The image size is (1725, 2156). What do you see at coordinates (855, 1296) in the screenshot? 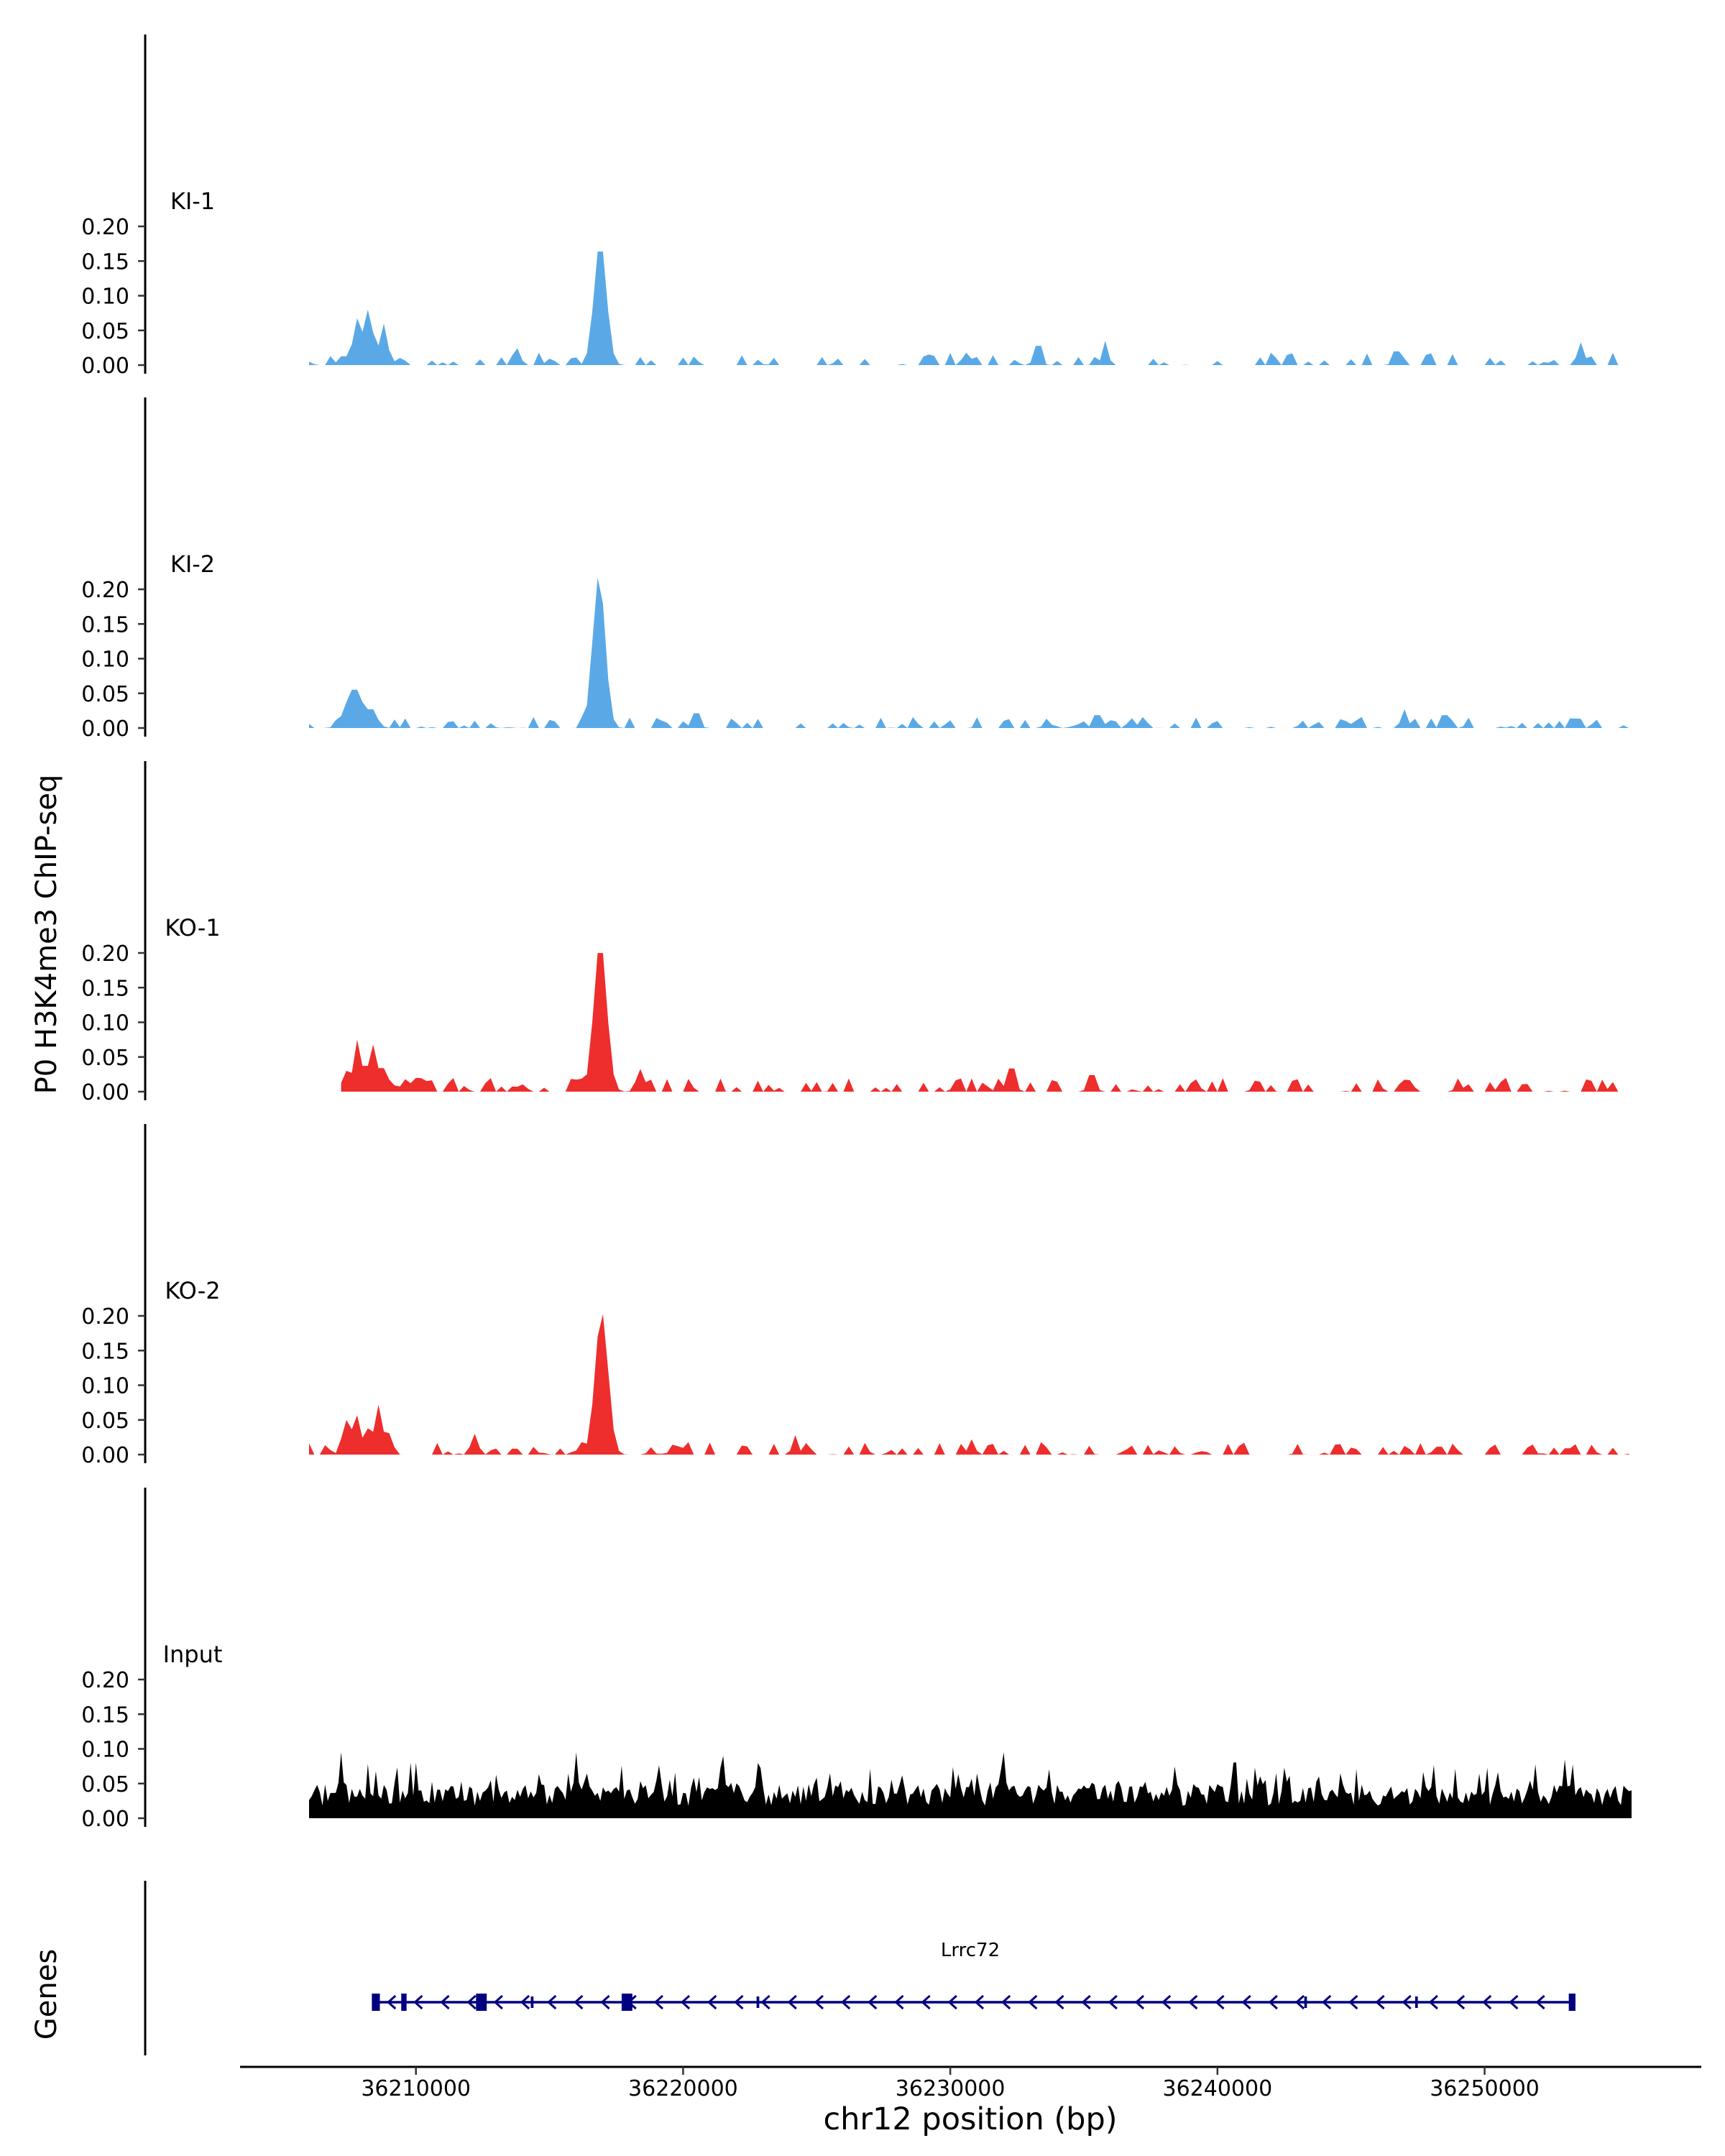
I see `track-ko-2: 0.00 0.05 0.10 0.15 0.20 KO-2` at bounding box center [855, 1296].